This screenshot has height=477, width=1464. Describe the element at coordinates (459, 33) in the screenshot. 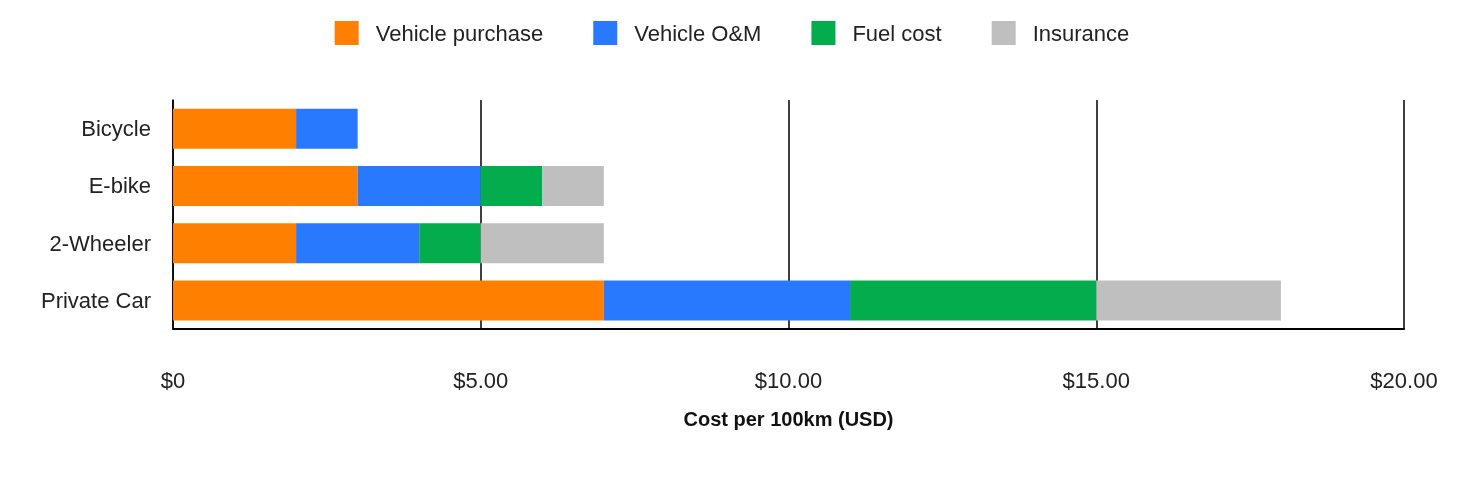

I see `legend-label: Vehicle purchase` at that location.